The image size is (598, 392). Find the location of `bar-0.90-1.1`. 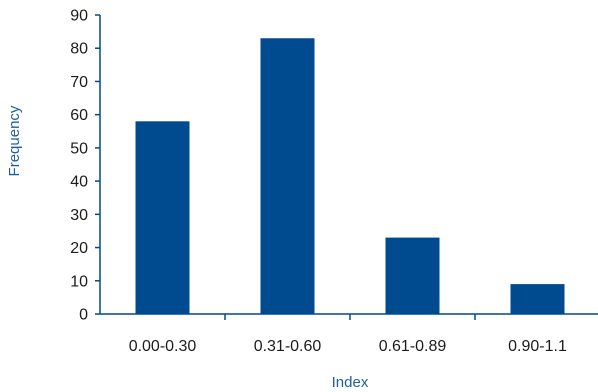

bar-0.90-1.1 is located at coordinates (537, 299).